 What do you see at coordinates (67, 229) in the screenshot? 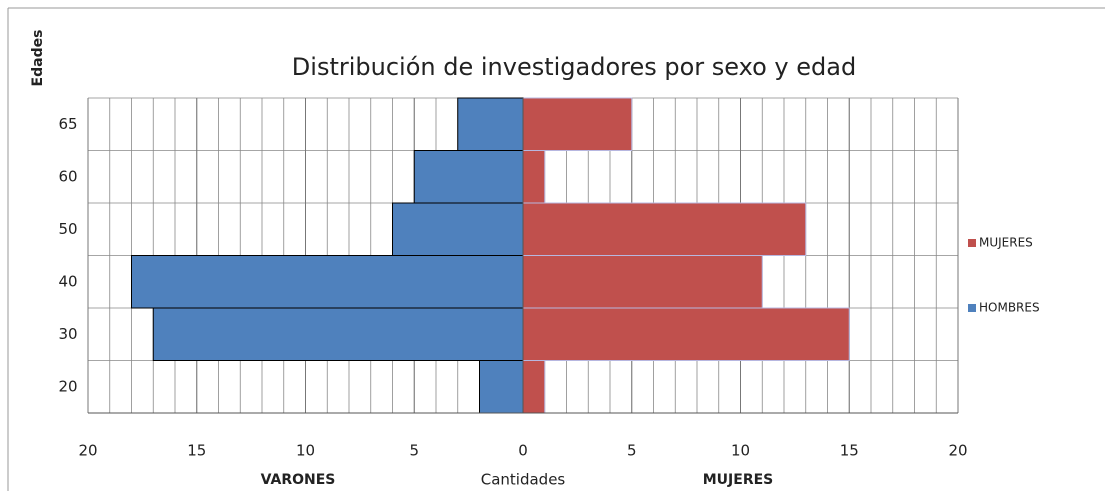
I see `y-tick-label: 50` at bounding box center [67, 229].